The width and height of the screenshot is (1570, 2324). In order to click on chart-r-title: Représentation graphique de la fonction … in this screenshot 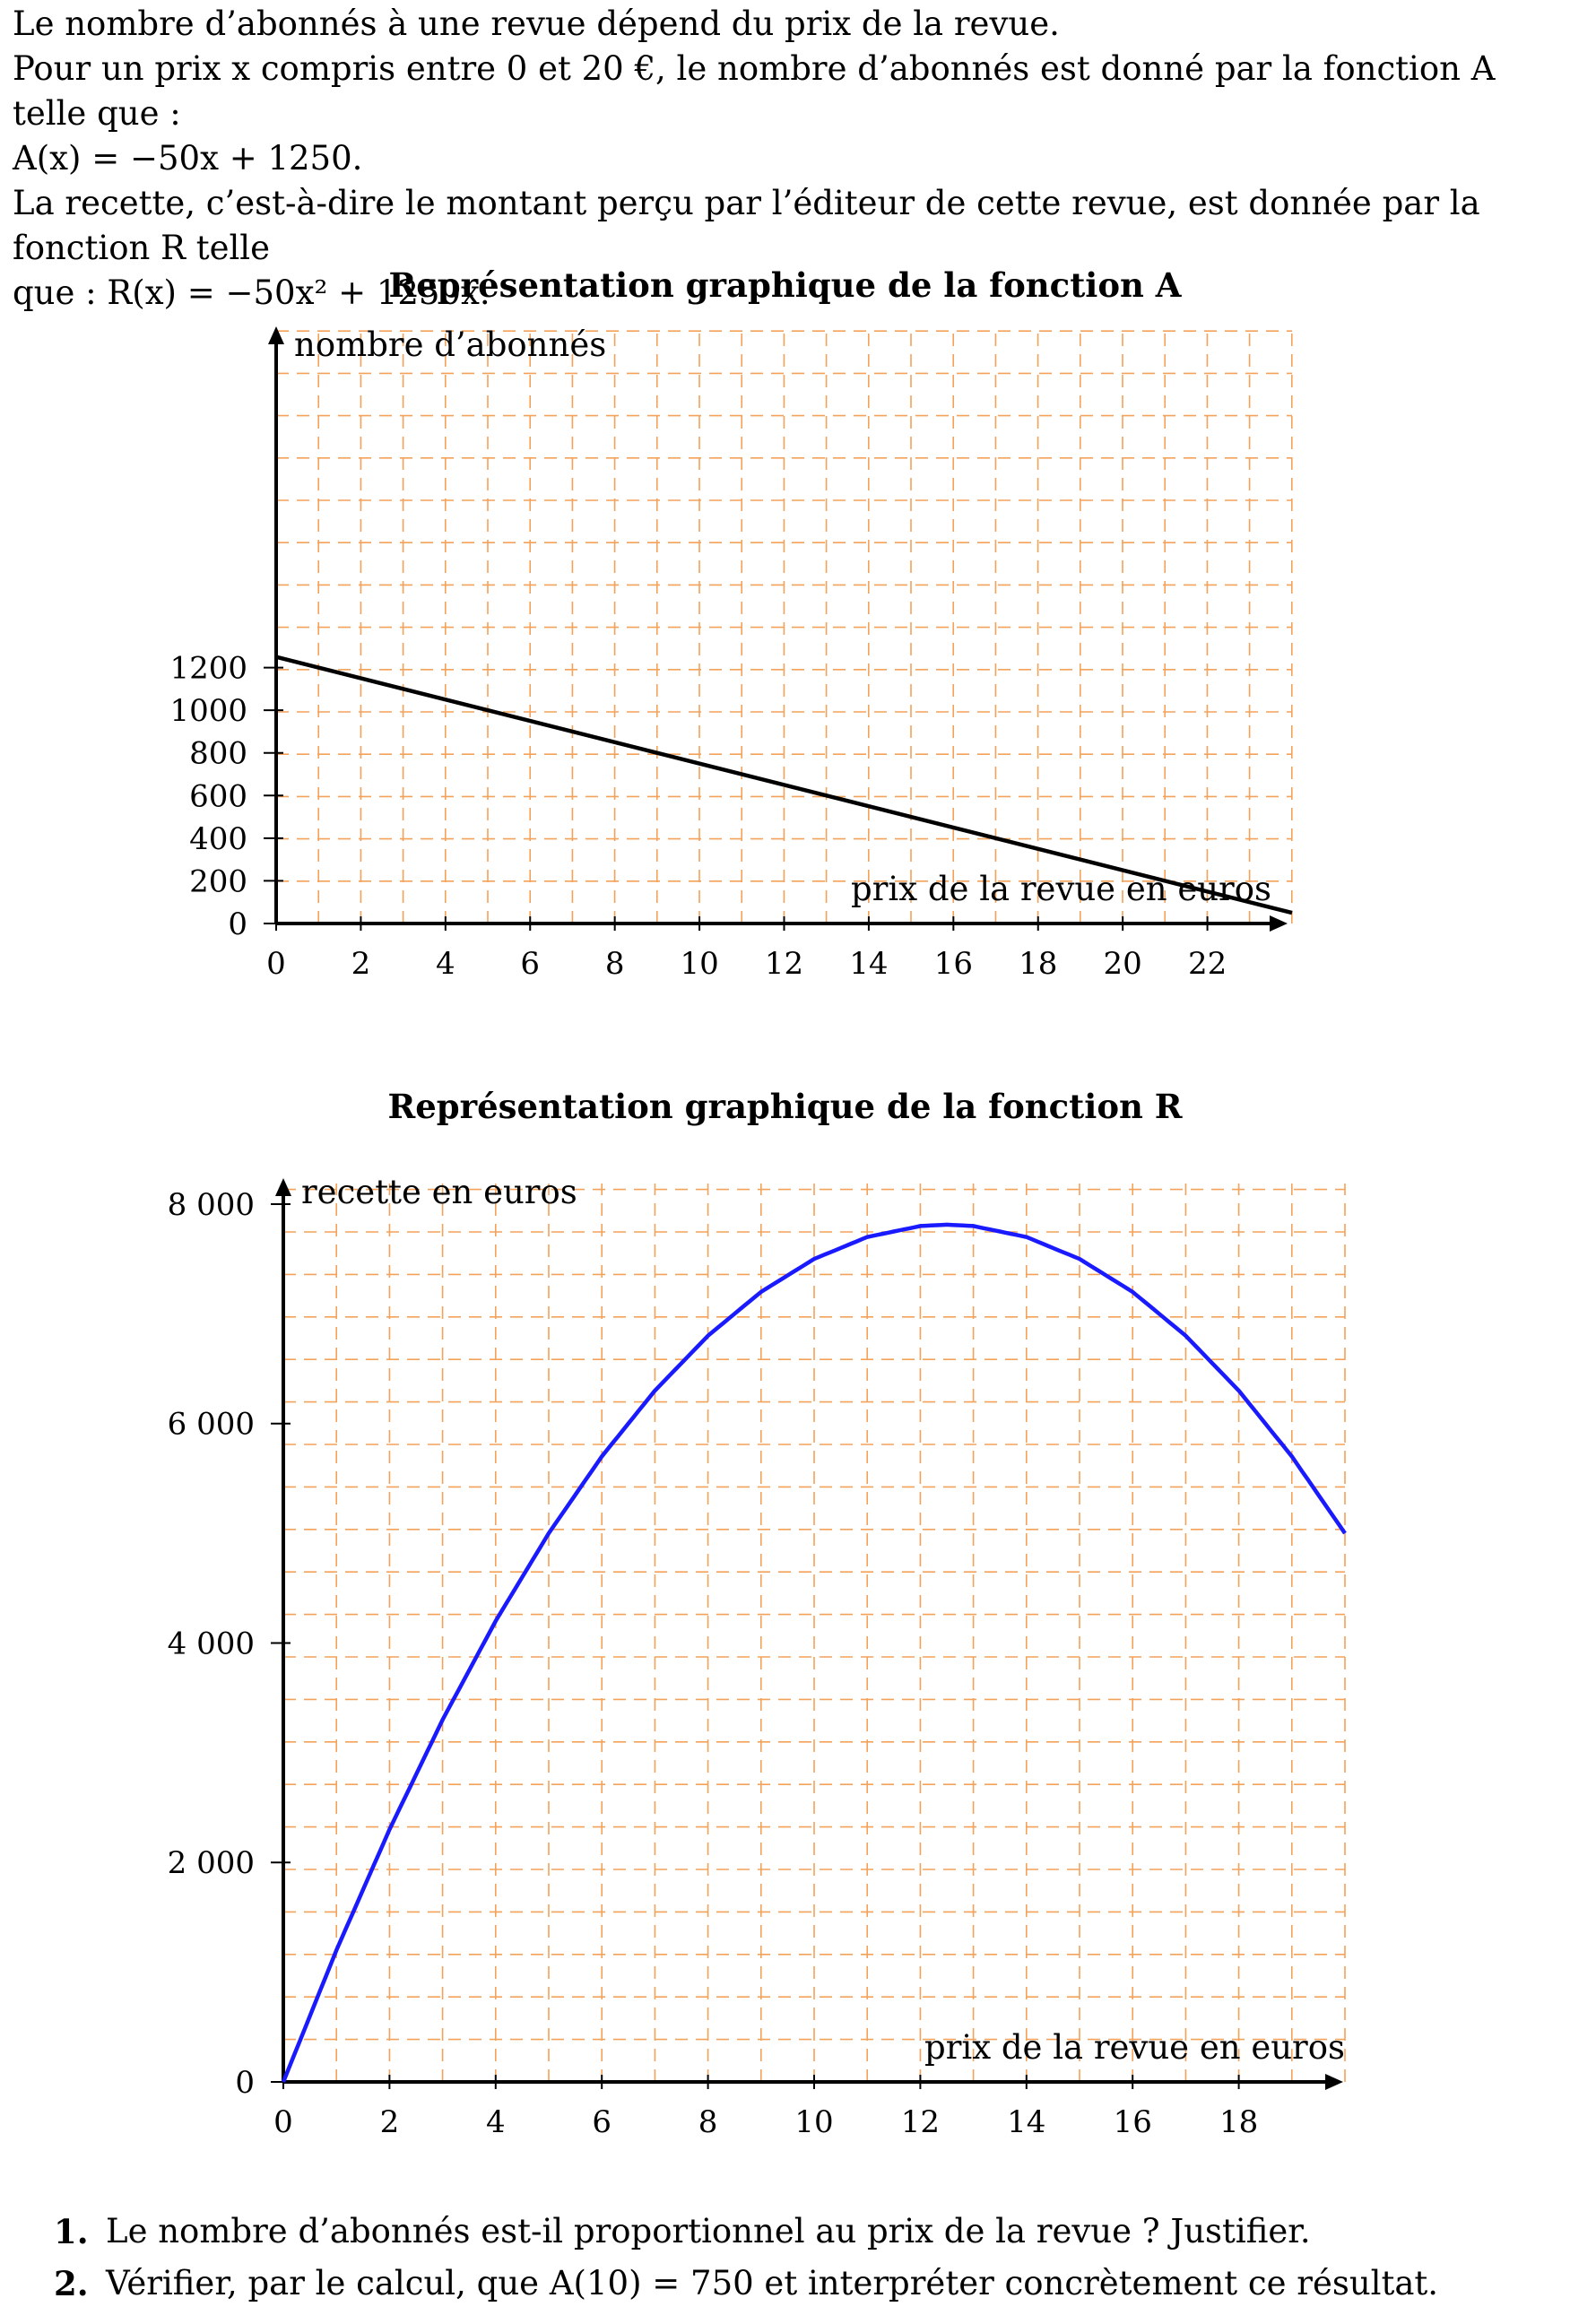, I will do `click(785, 1106)`.